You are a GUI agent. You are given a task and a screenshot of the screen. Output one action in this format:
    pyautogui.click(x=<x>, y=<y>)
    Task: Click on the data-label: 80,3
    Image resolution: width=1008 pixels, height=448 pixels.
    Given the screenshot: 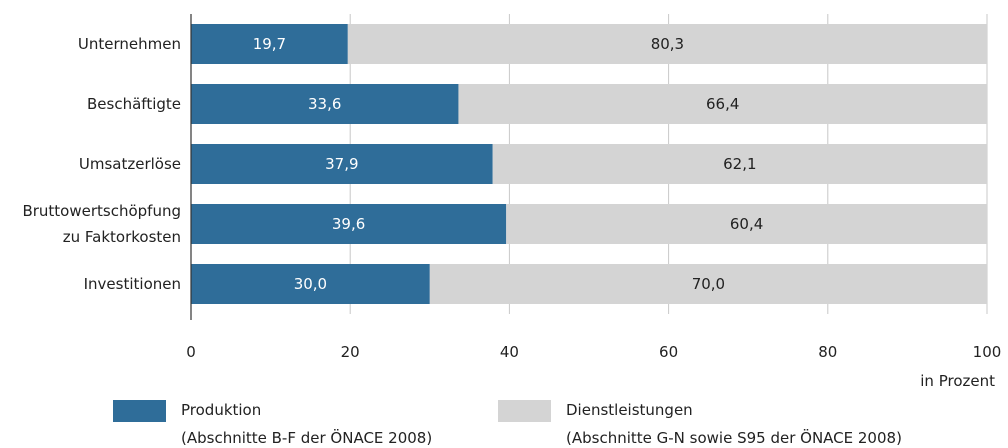 What is the action you would take?
    pyautogui.click(x=667, y=44)
    